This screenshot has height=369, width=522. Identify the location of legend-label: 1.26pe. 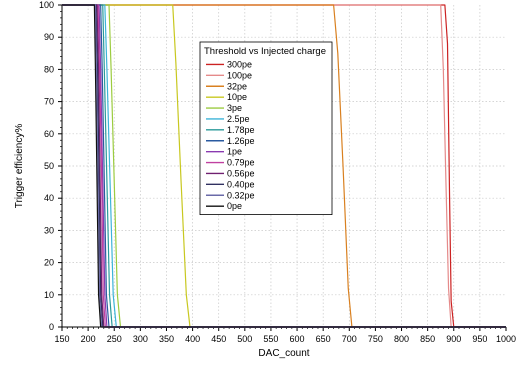
(241, 141).